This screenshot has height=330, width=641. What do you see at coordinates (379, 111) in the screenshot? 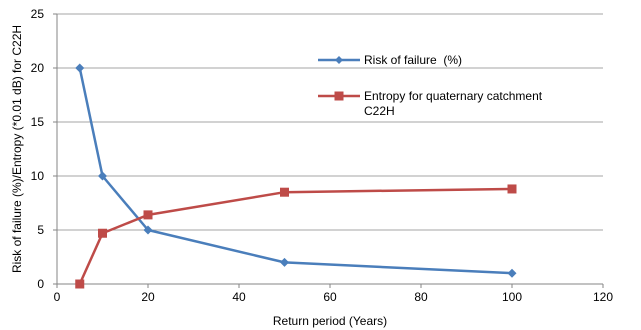
I see `legend-label-entropy-line2: C22H` at bounding box center [379, 111].